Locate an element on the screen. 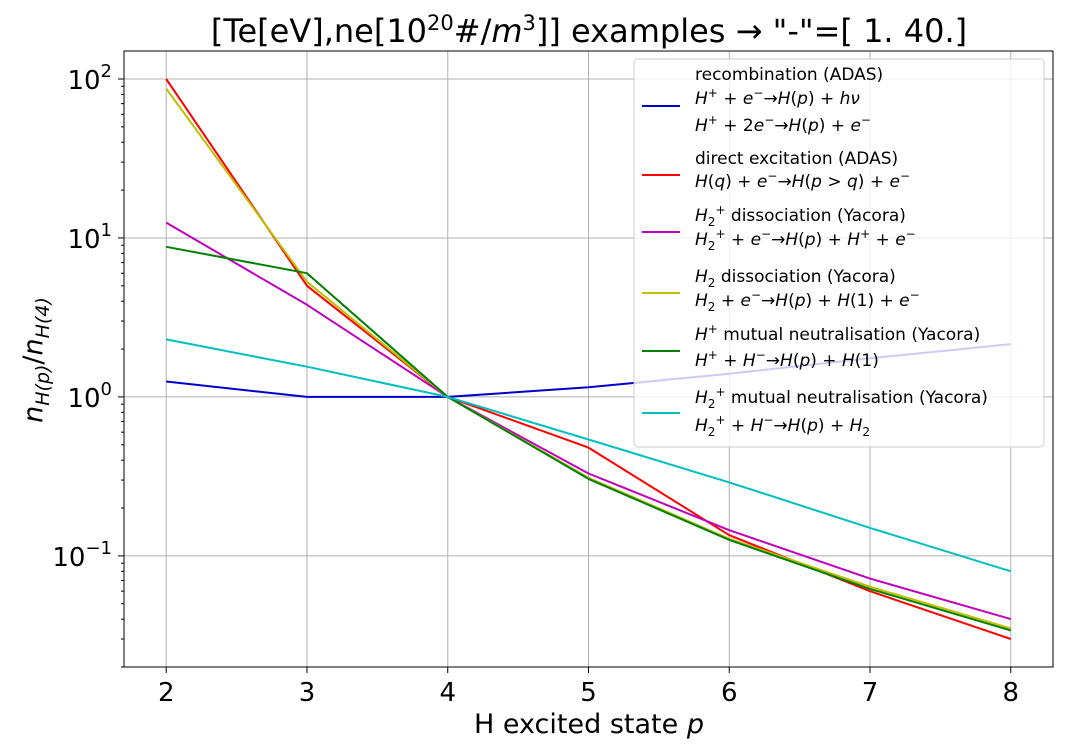 The width and height of the screenshot is (1066, 752). y-tick-label: 10⁰ is located at coordinates (89, 396).